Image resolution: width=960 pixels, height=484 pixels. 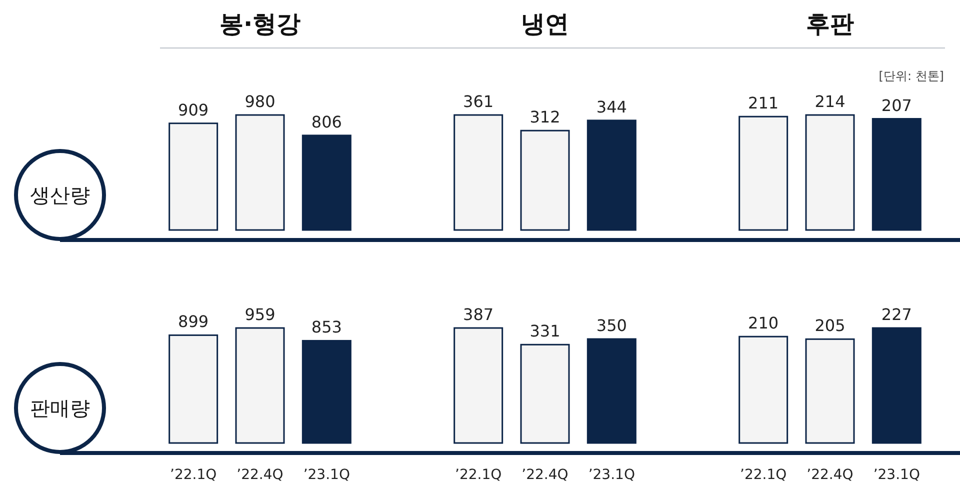 What do you see at coordinates (260, 101) in the screenshot?
I see `data-label: 980` at bounding box center [260, 101].